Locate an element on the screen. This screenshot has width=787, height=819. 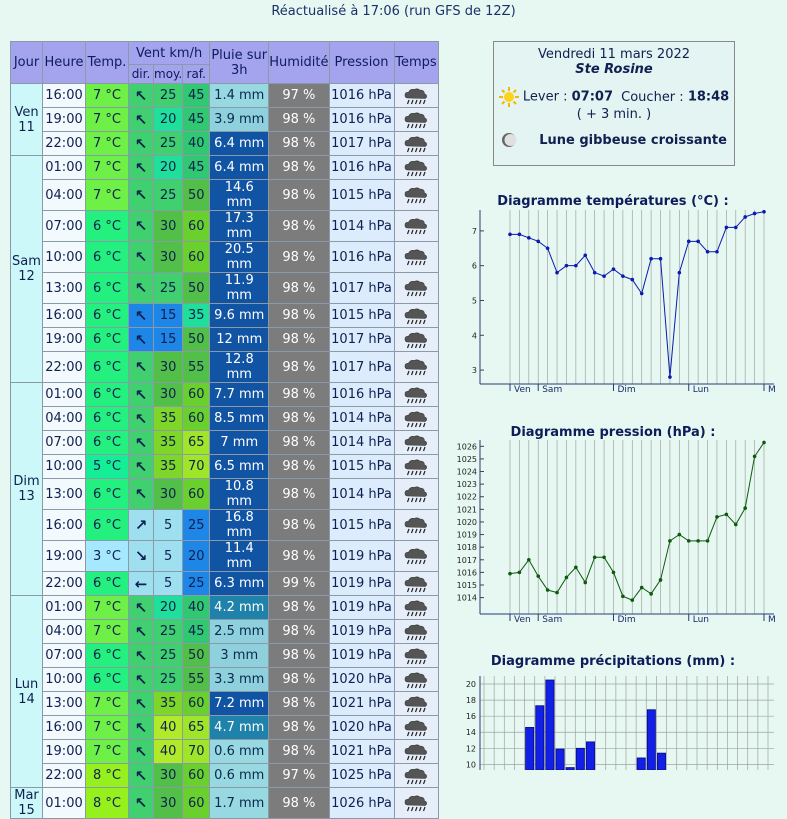
day-name: Ven is located at coordinates (26, 112).